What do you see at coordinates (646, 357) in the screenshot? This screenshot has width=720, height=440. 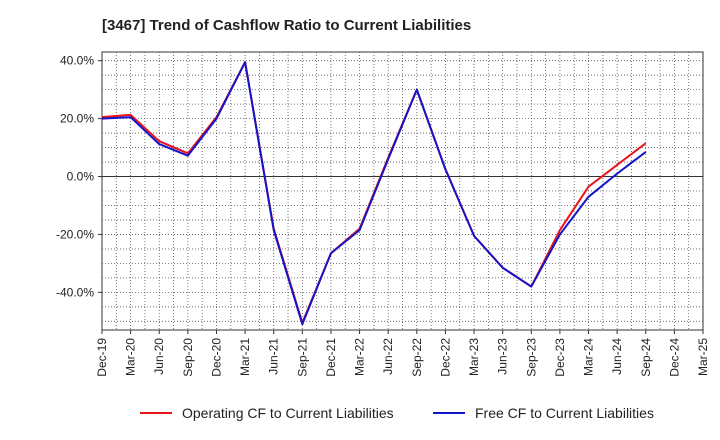 I see `x-tick-label: Sep-24` at bounding box center [646, 357].